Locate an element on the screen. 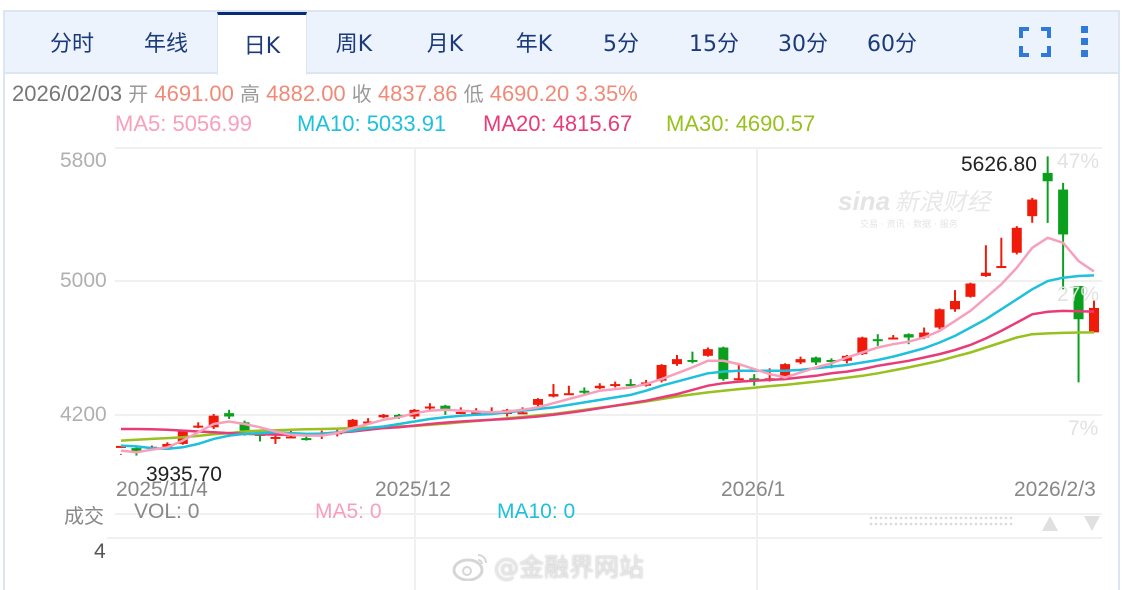  pct-tick-27: 27% is located at coordinates (1078, 294).